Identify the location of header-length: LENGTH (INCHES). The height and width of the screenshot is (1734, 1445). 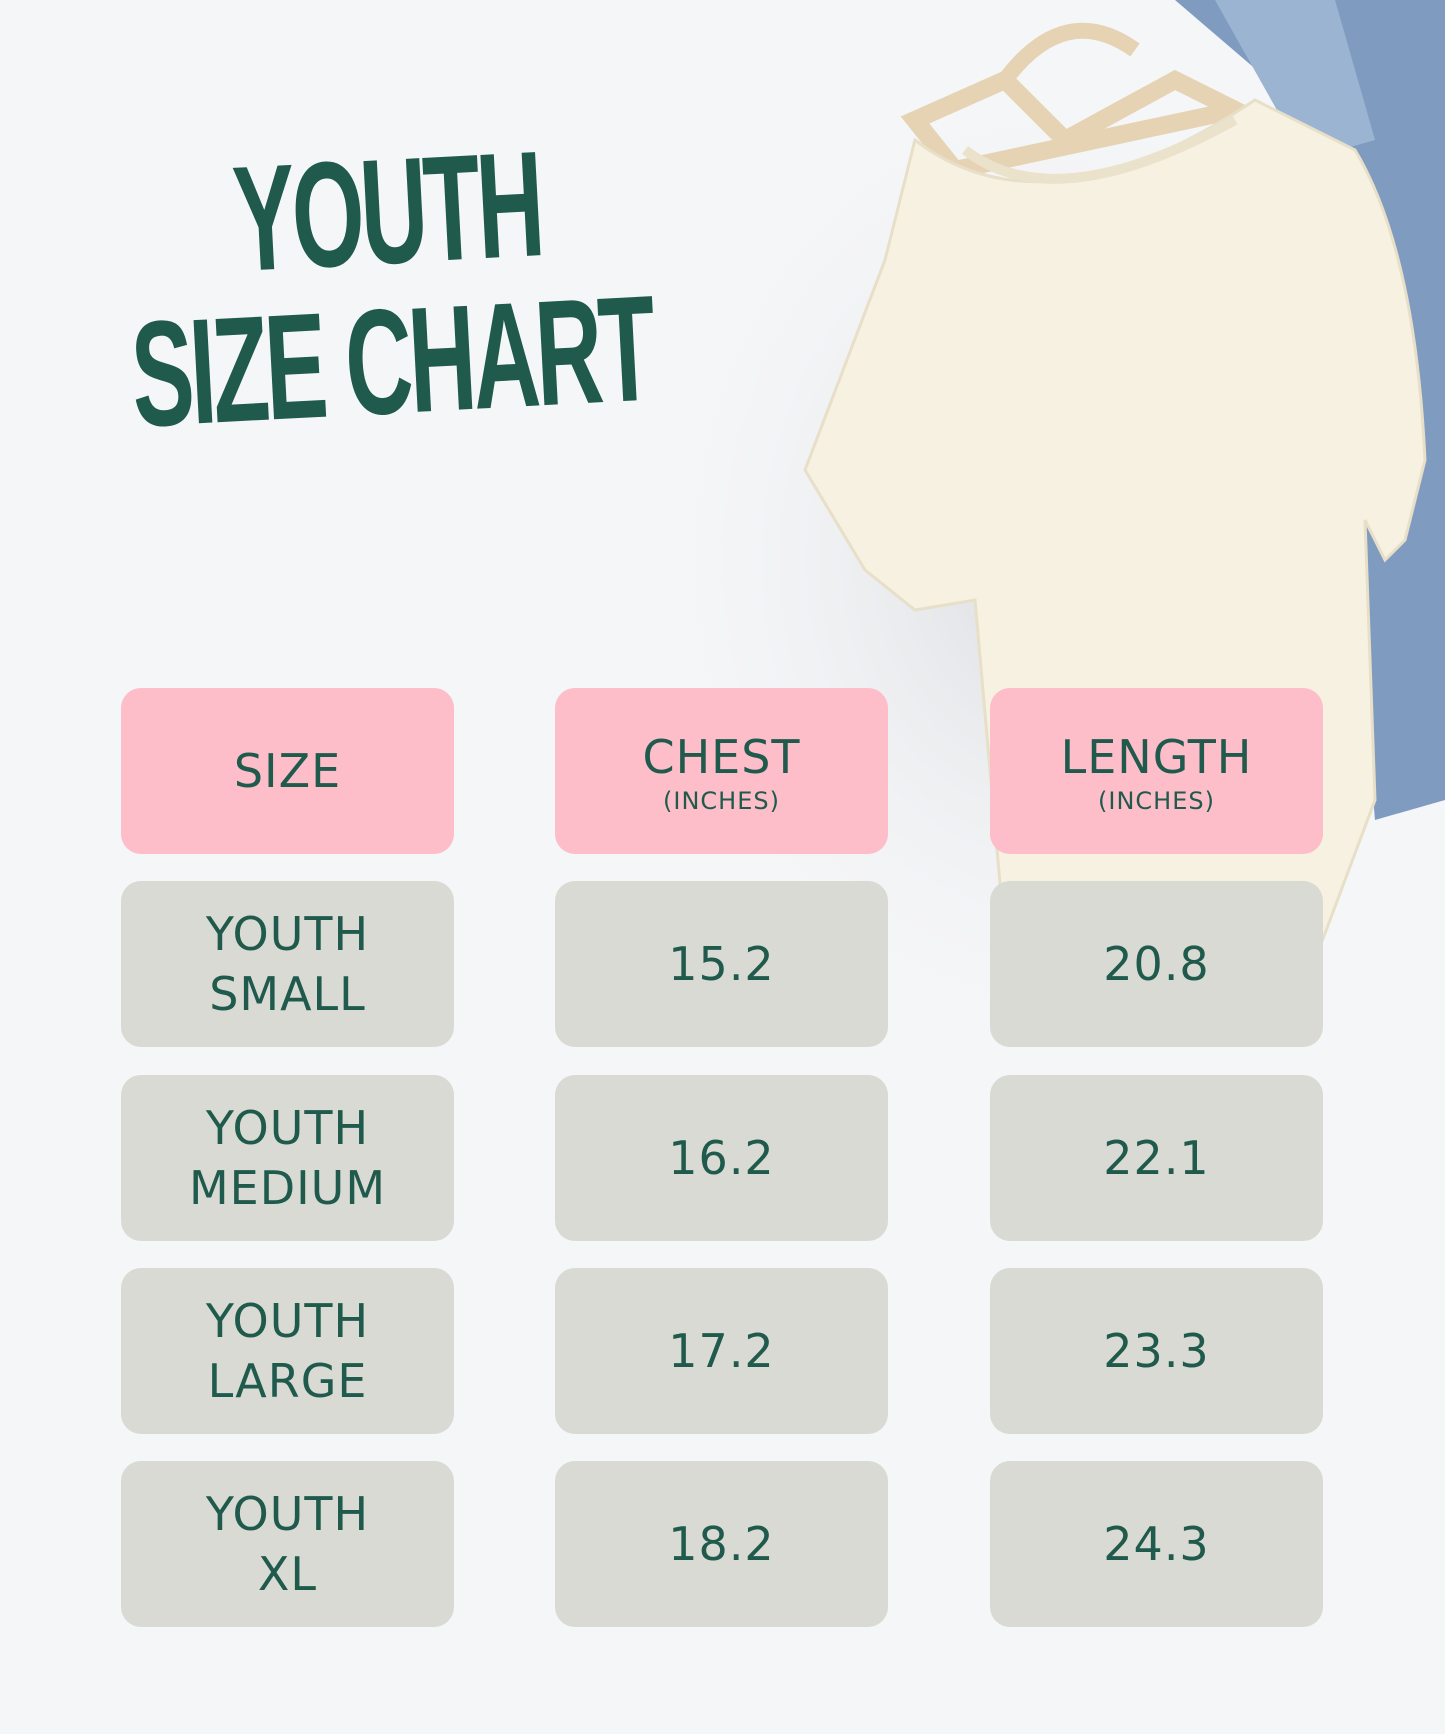
(1156, 771).